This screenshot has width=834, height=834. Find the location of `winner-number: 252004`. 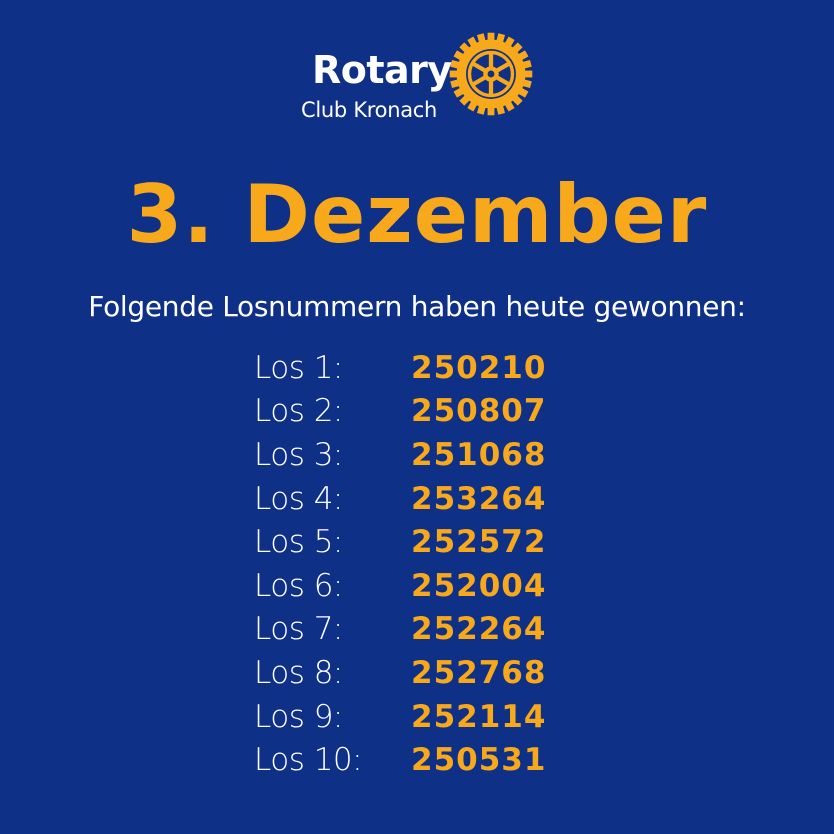

winner-number: 252004 is located at coordinates (479, 585).